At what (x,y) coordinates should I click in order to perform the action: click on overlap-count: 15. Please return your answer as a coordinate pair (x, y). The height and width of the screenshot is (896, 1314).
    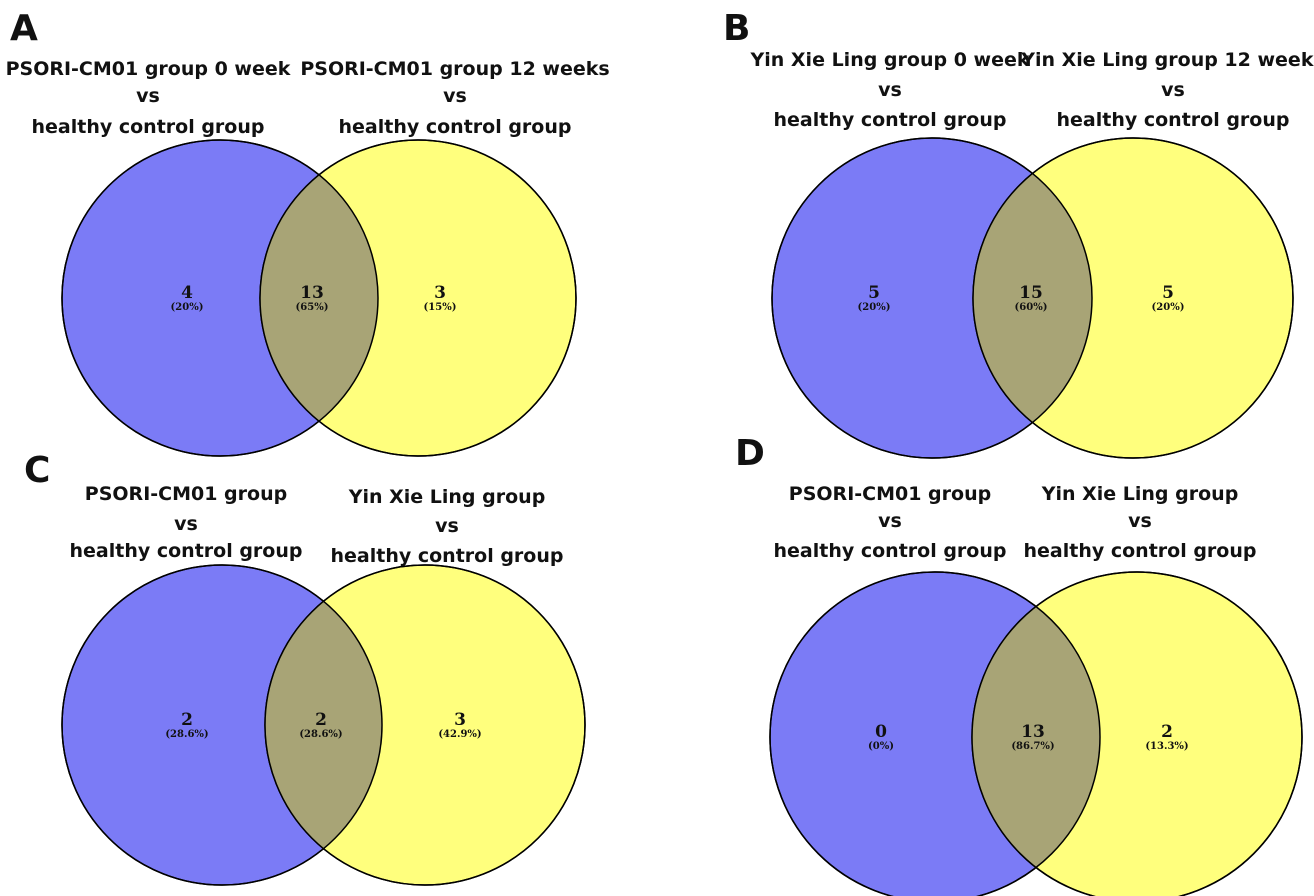
    Looking at the image, I should click on (1031, 293).